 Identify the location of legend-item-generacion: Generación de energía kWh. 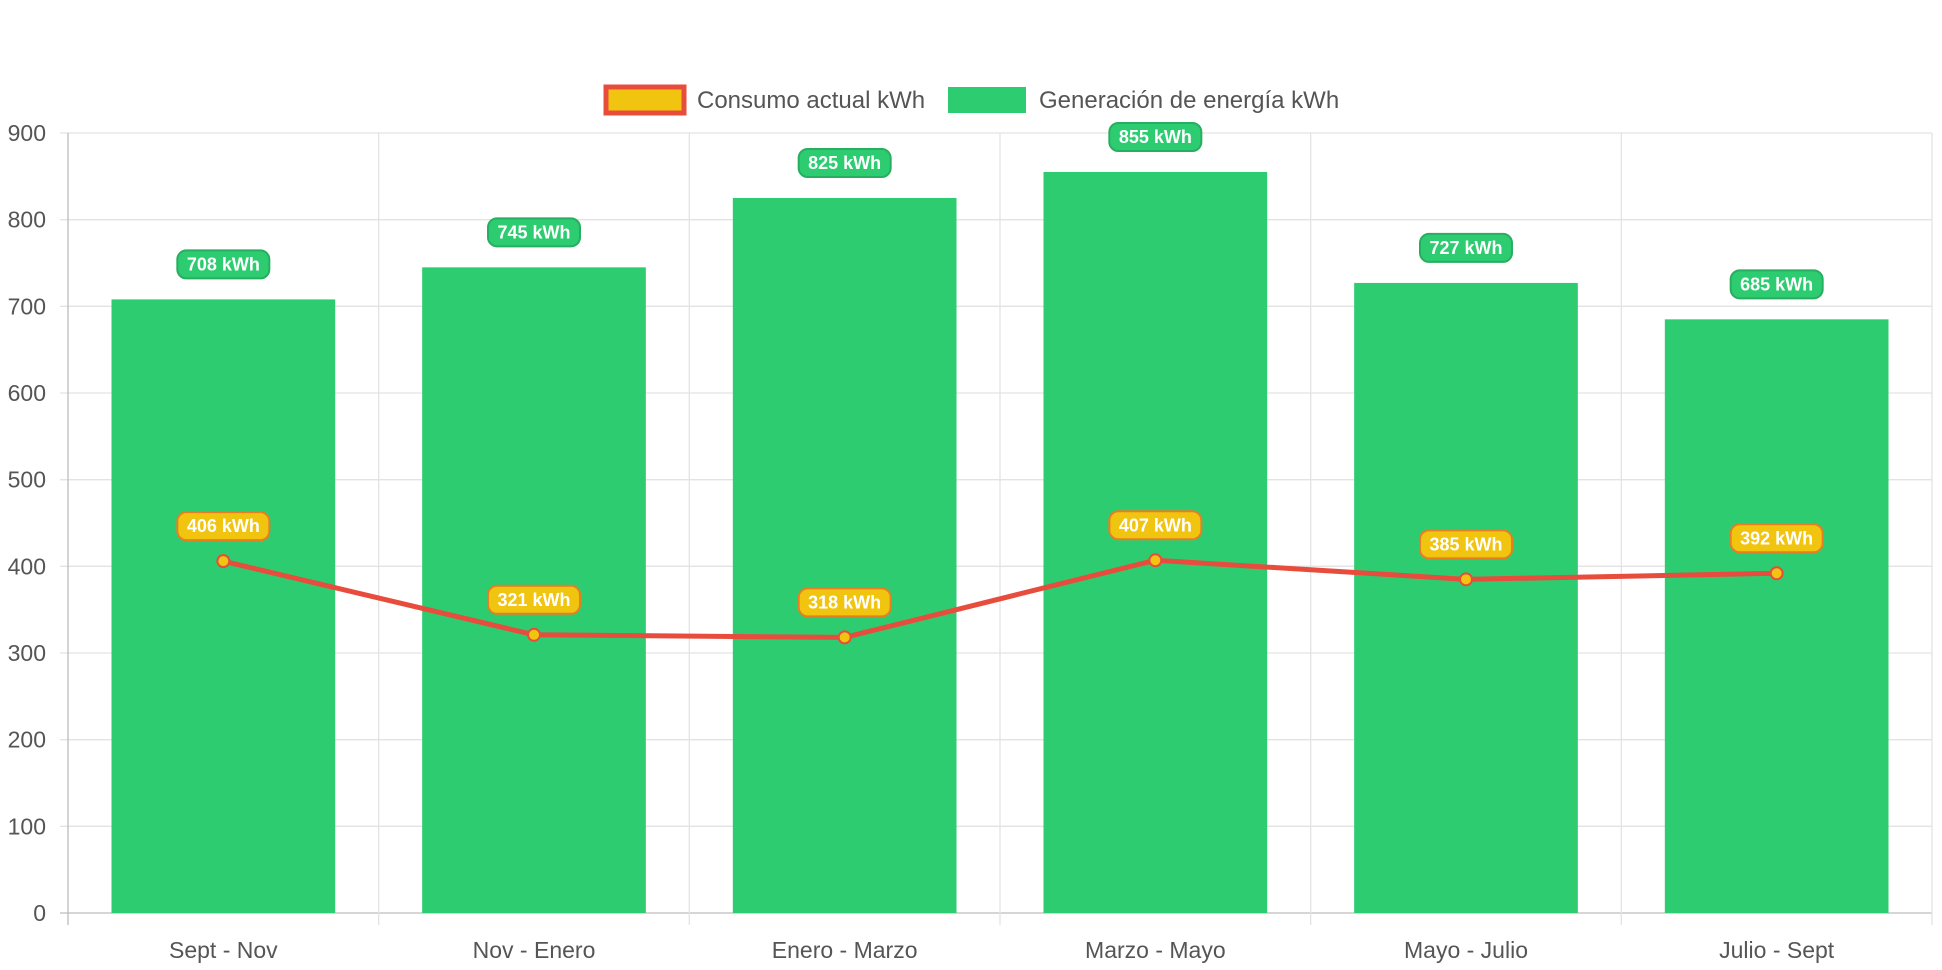
(1143, 100).